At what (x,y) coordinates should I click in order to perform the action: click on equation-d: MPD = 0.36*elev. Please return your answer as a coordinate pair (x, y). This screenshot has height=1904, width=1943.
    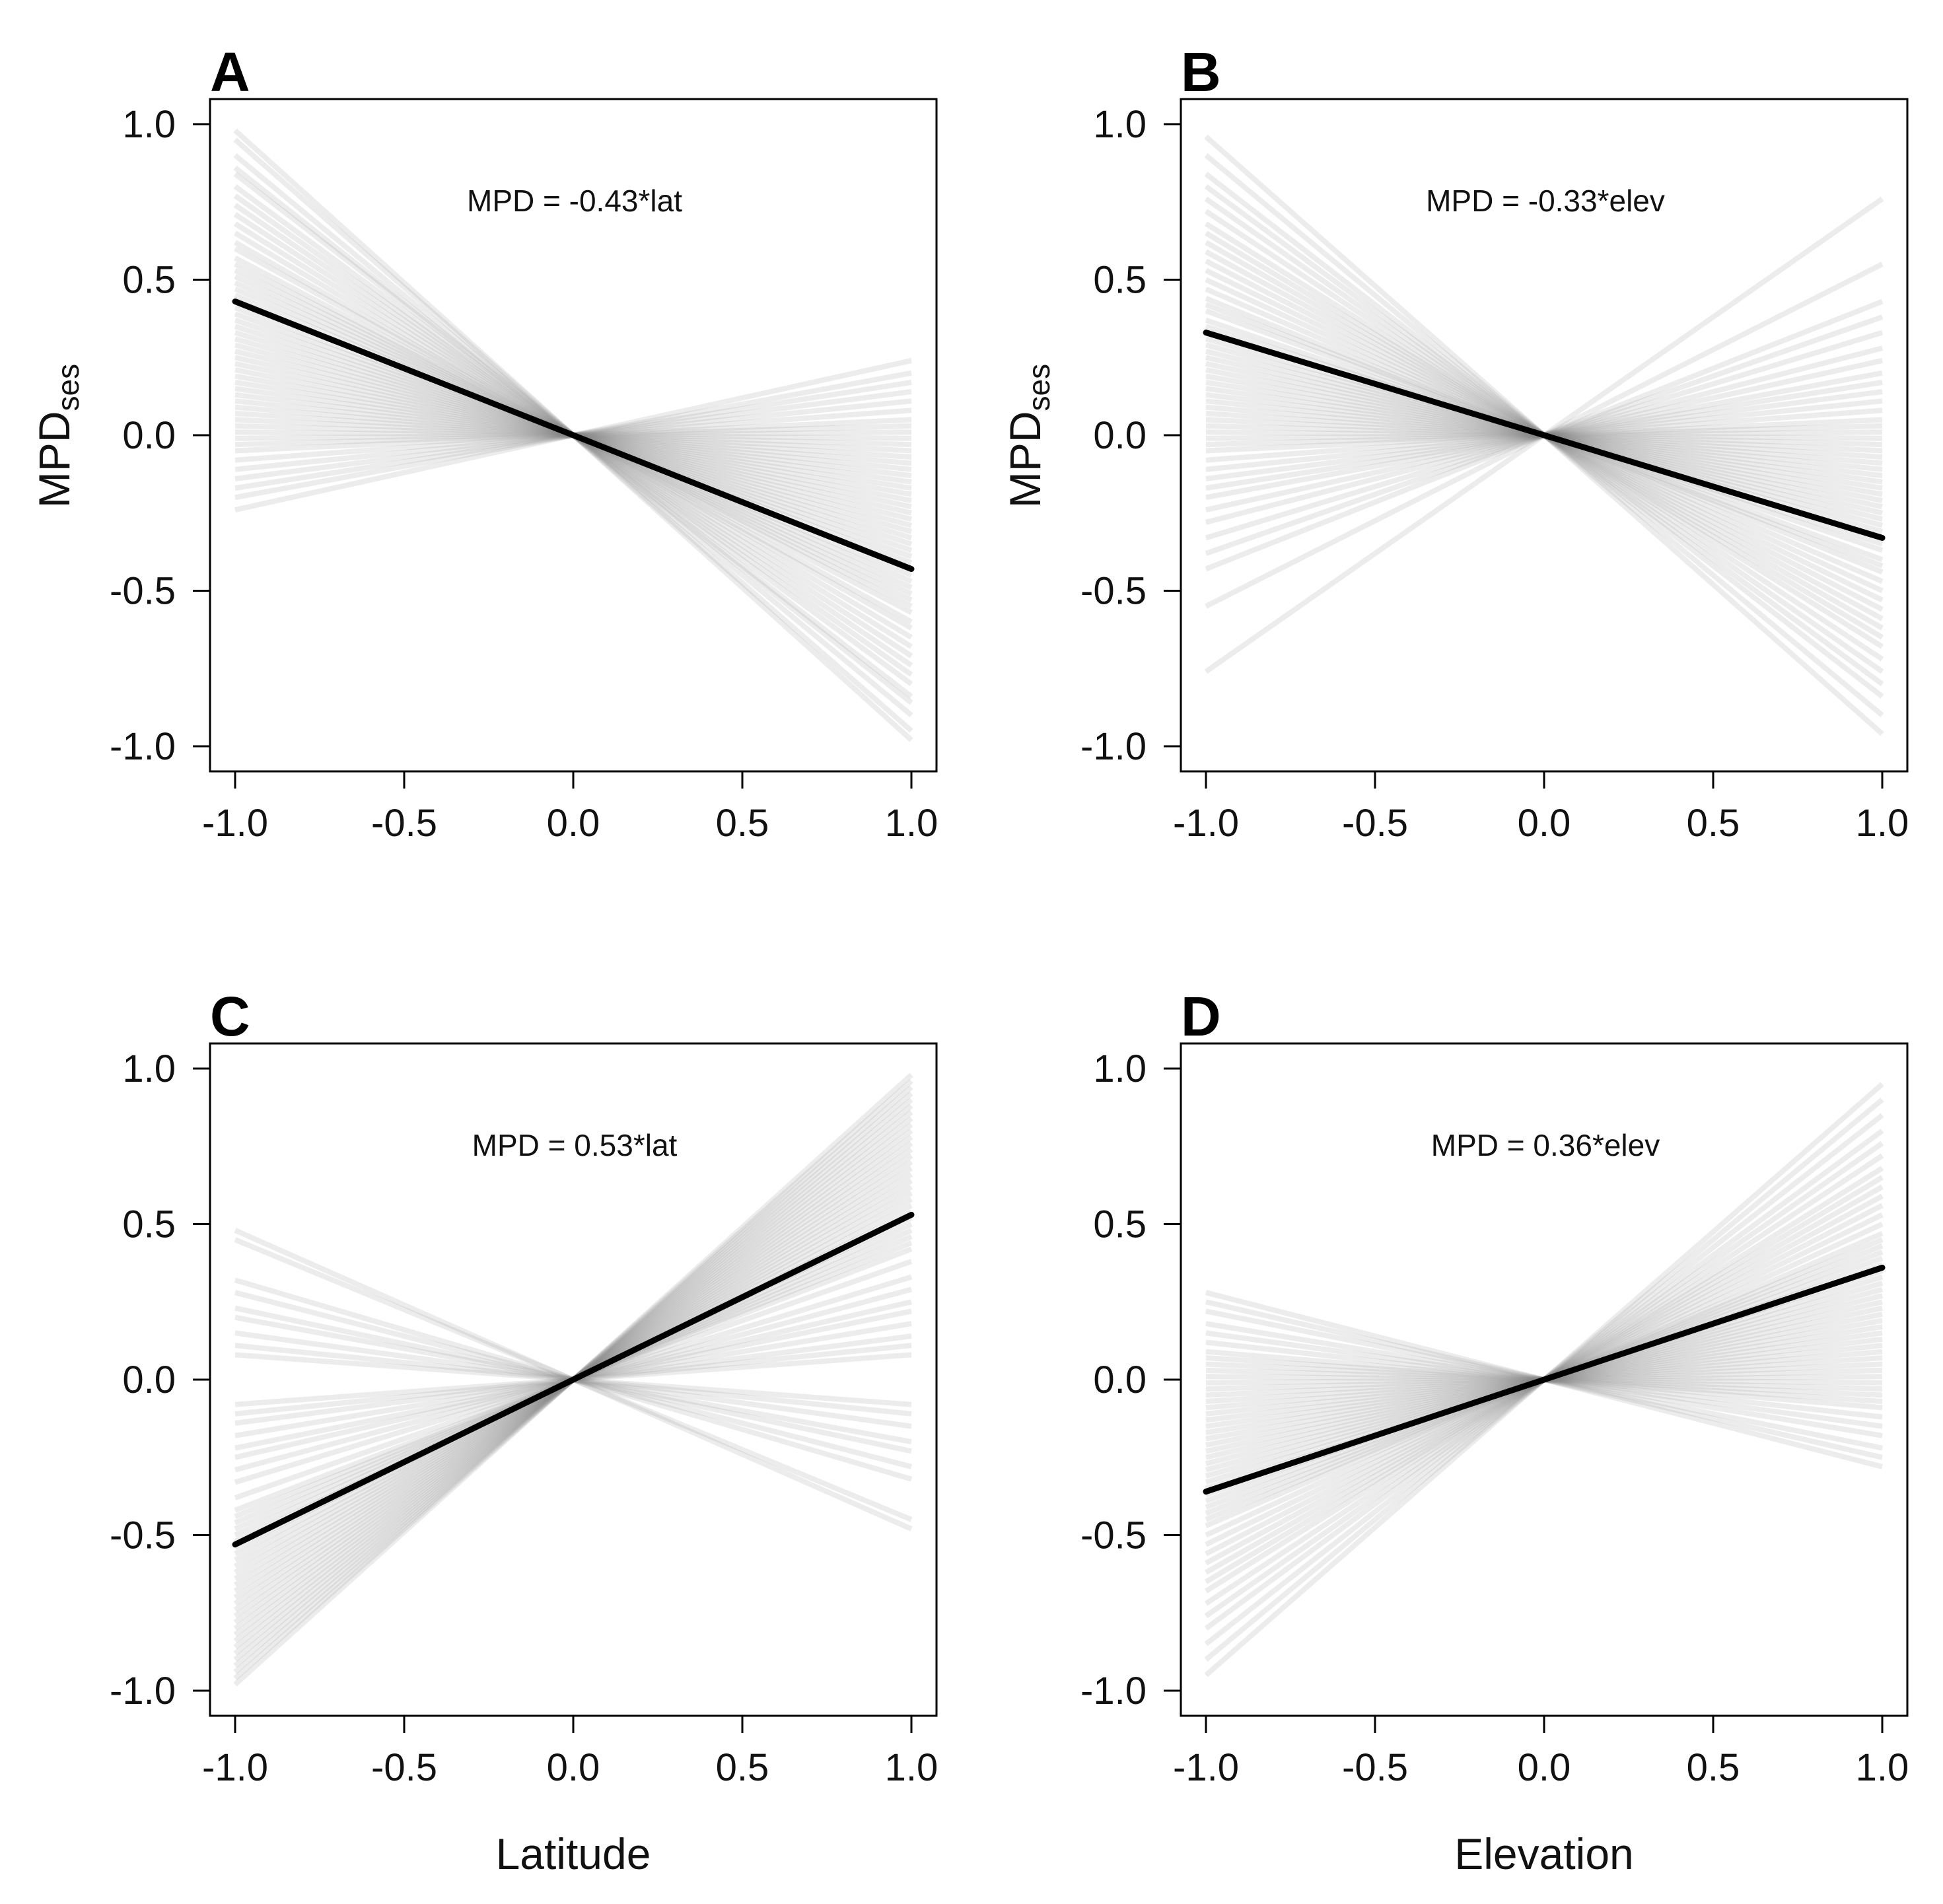
    Looking at the image, I should click on (1545, 1145).